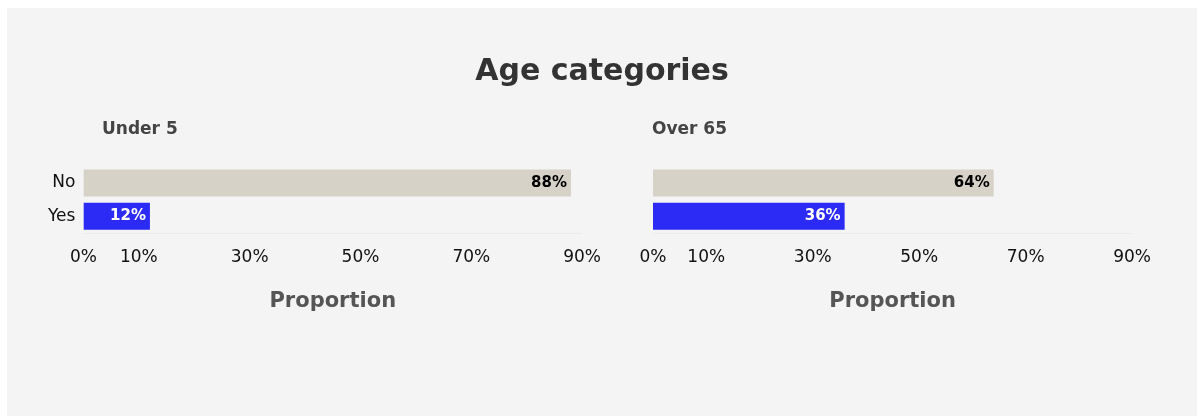 Image resolution: width=1204 pixels, height=416 pixels. I want to click on data-label: 12%, so click(128, 215).